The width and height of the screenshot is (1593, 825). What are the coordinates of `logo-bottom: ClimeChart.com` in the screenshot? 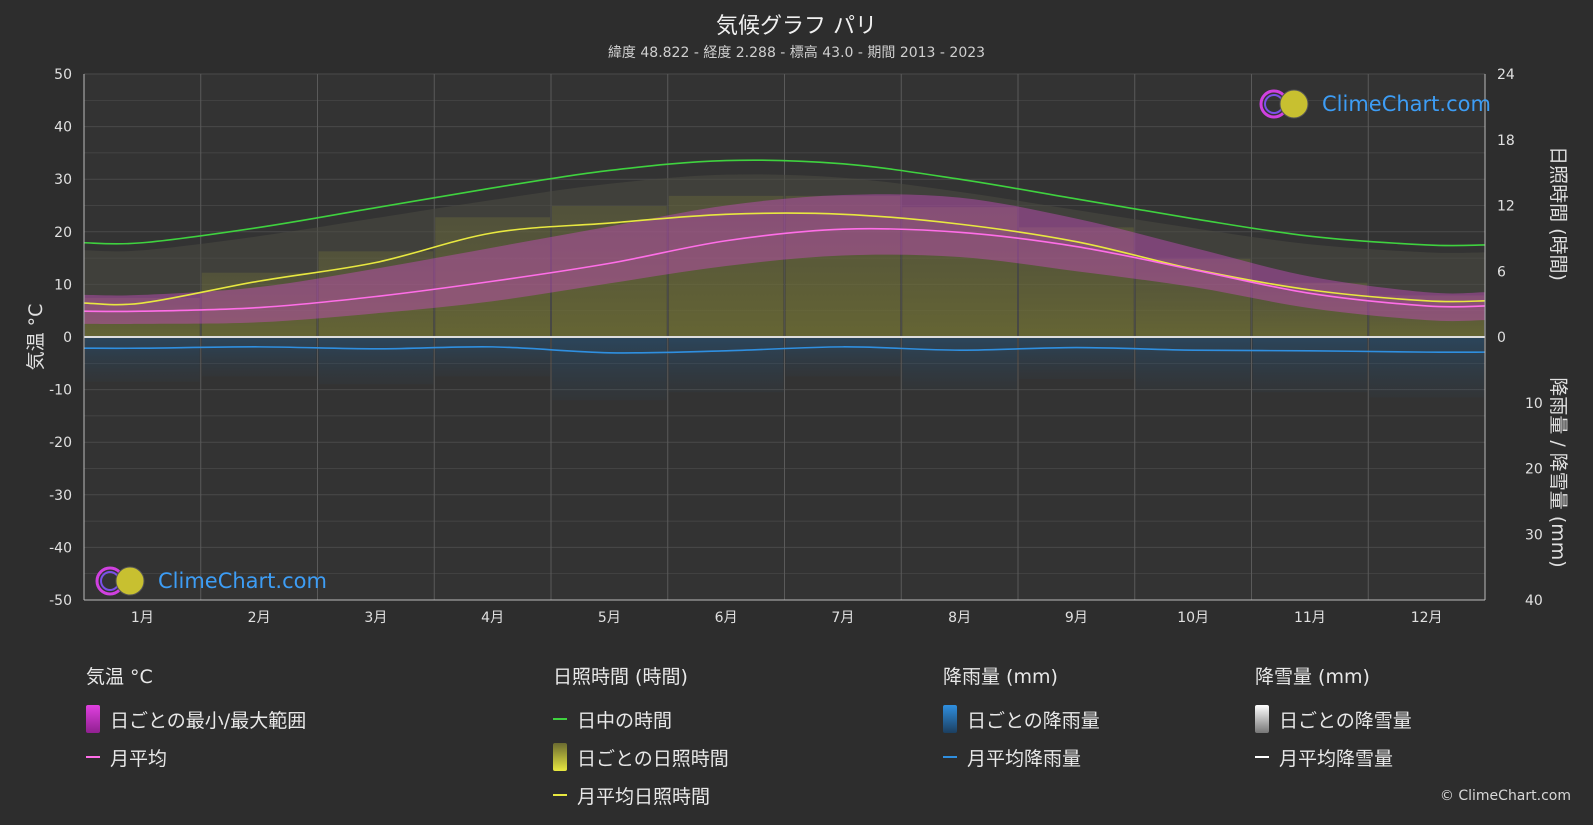 It's located at (210, 581).